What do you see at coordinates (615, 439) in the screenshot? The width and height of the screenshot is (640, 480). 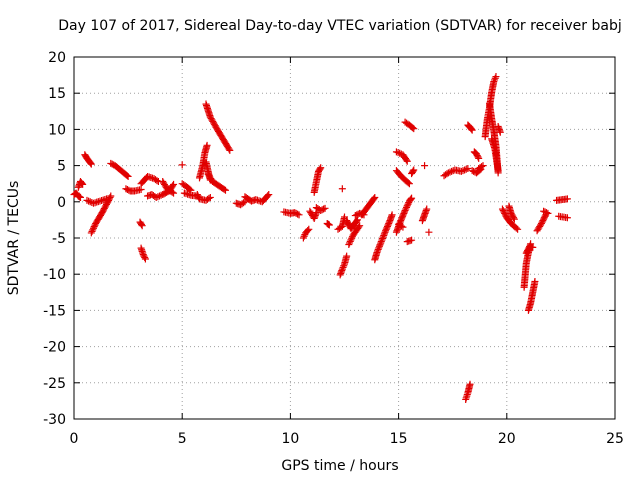 I see `x-tick-label: 25` at bounding box center [615, 439].